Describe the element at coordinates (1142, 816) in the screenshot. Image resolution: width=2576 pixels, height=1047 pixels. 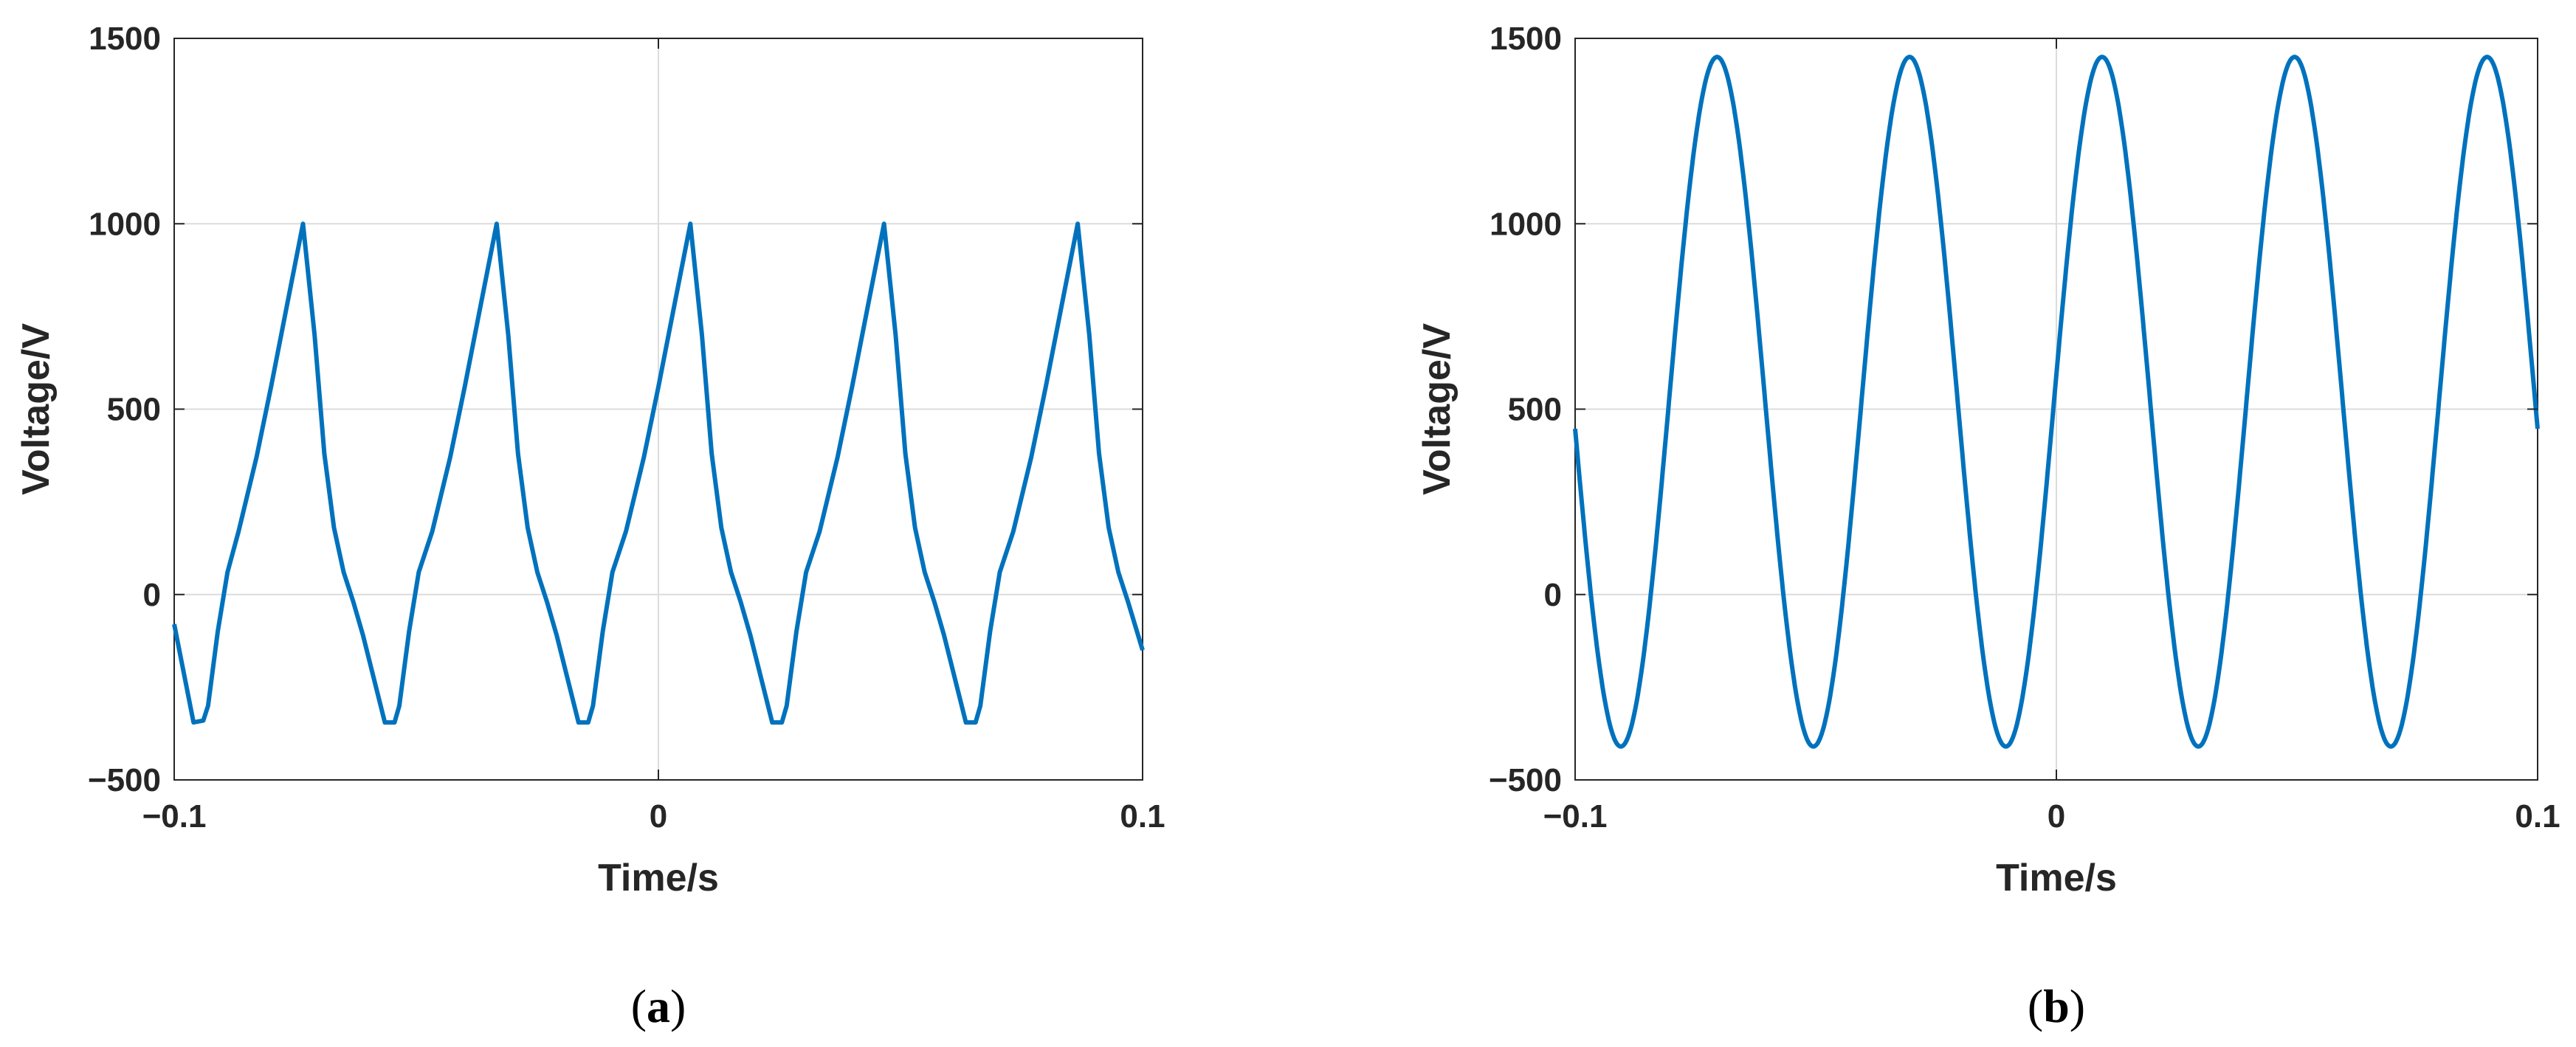
I see `x-tick-label-a-2: 0.1` at that location.